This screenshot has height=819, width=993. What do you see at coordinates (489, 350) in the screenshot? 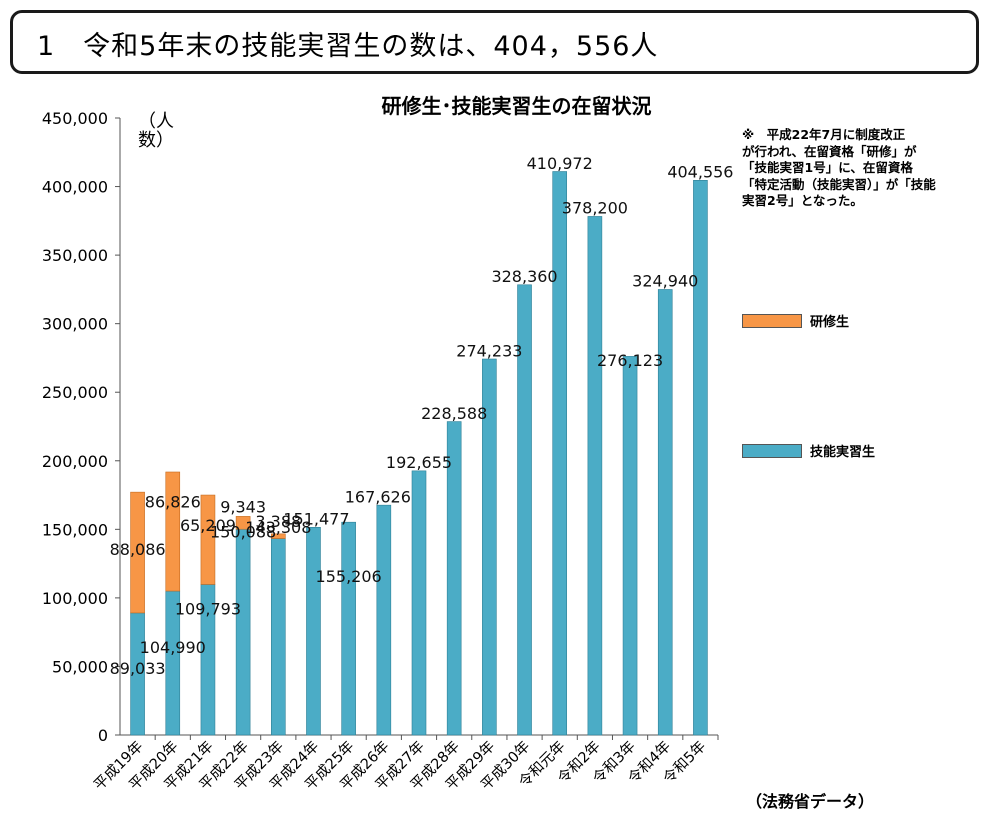
I see `data-label-technical-intern: 274,233` at bounding box center [489, 350].